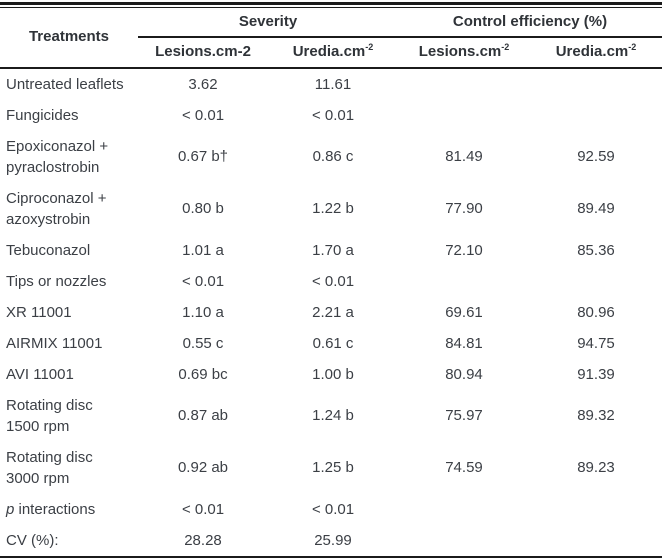 The width and height of the screenshot is (662, 558). Describe the element at coordinates (464, 374) in the screenshot. I see `cell-value: 80.94` at that location.